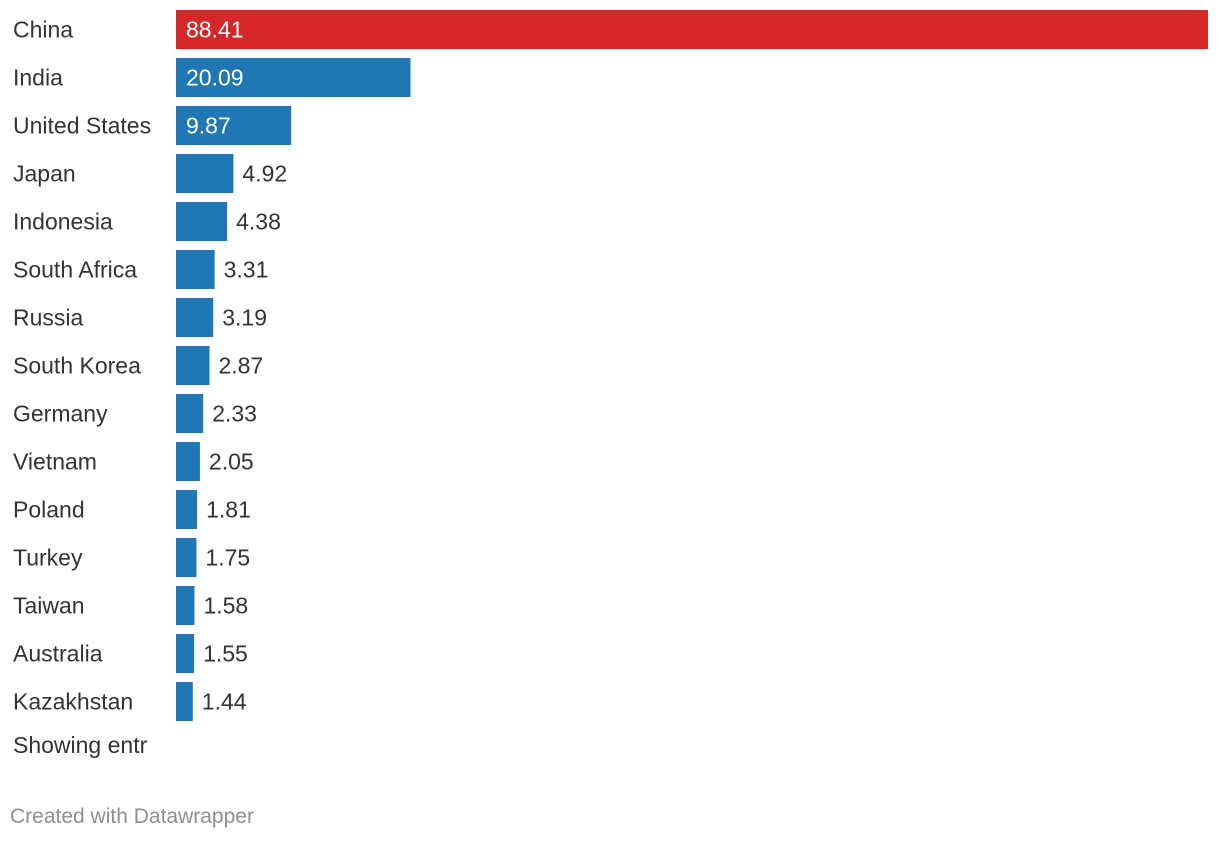 Image resolution: width=1220 pixels, height=842 pixels. What do you see at coordinates (152, 125) in the screenshot?
I see `bar-row-united-states: United States 9.87` at bounding box center [152, 125].